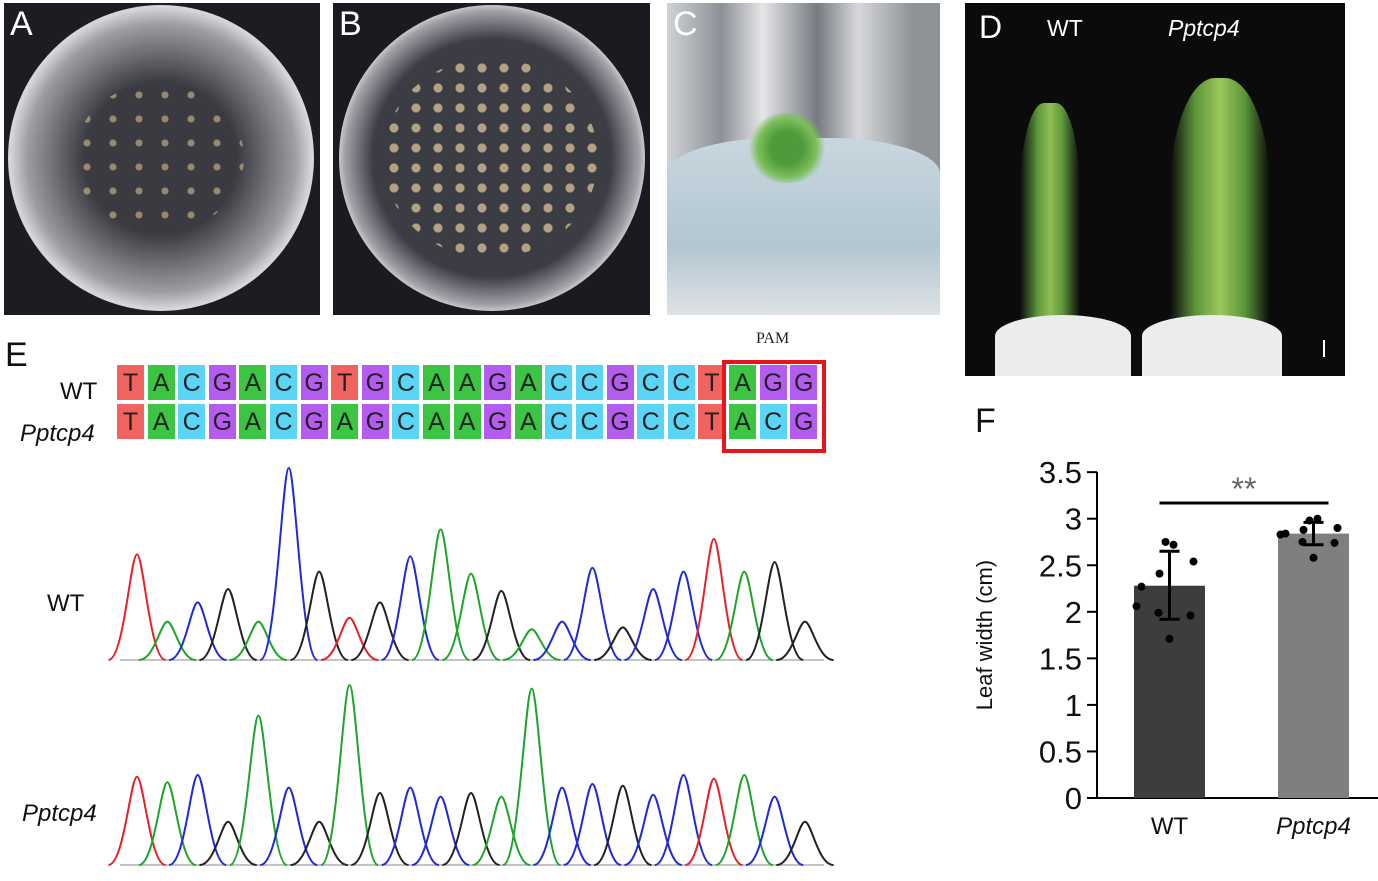 The height and width of the screenshot is (881, 1378). What do you see at coordinates (1170, 826) in the screenshot?
I see `x-tick-label: WT` at bounding box center [1170, 826].